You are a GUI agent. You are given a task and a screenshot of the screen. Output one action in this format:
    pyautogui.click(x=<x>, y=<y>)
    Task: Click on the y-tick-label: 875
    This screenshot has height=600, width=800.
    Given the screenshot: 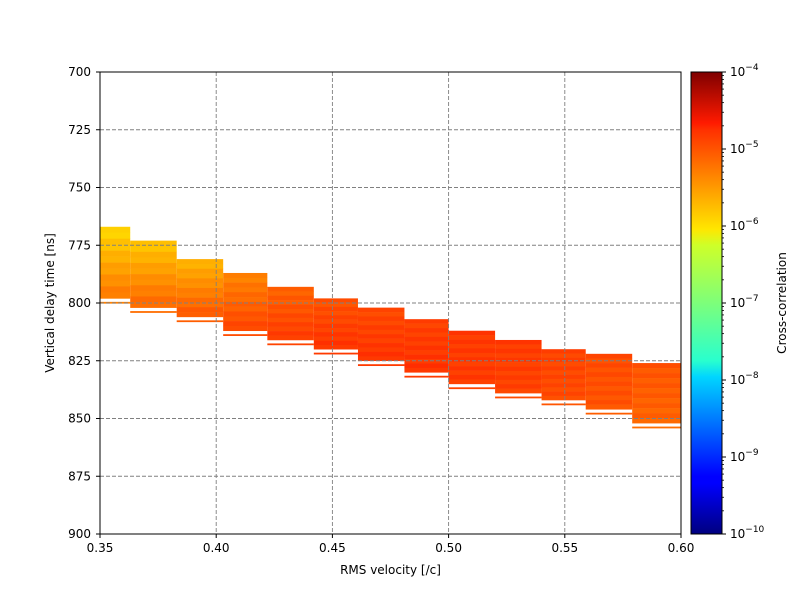 What is the action you would take?
    pyautogui.click(x=79, y=476)
    